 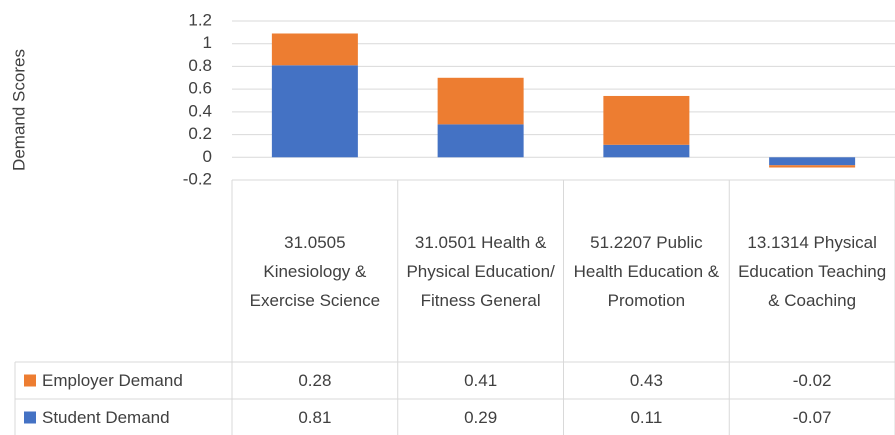 I want to click on category-label: 31.0505 Kinesiology & Exercise Science, so click(x=315, y=271).